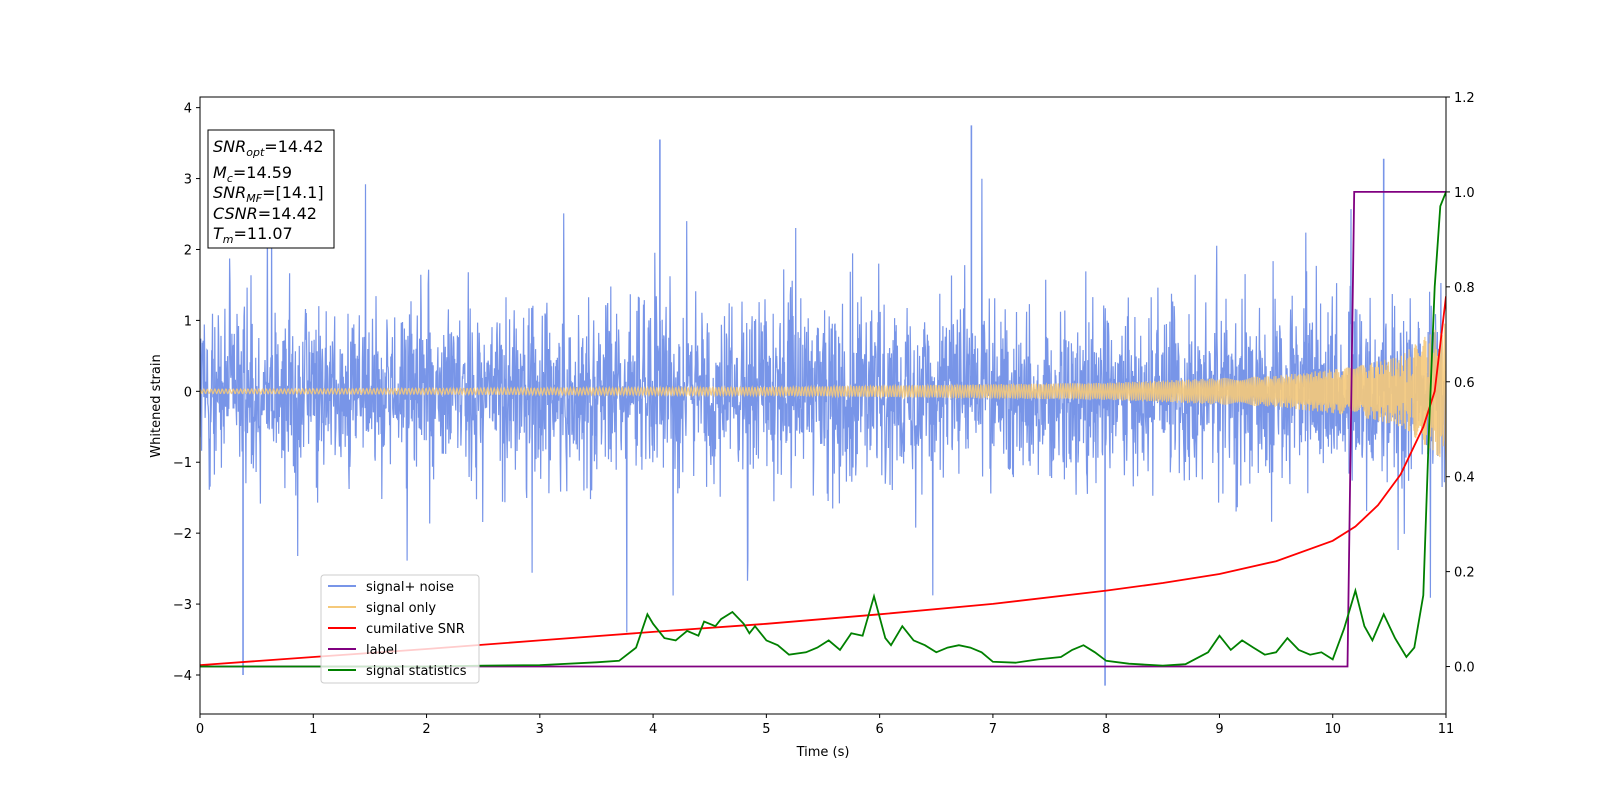 The height and width of the screenshot is (800, 1600). I want to click on annotation-line: Mc=14.59, so click(252, 174).